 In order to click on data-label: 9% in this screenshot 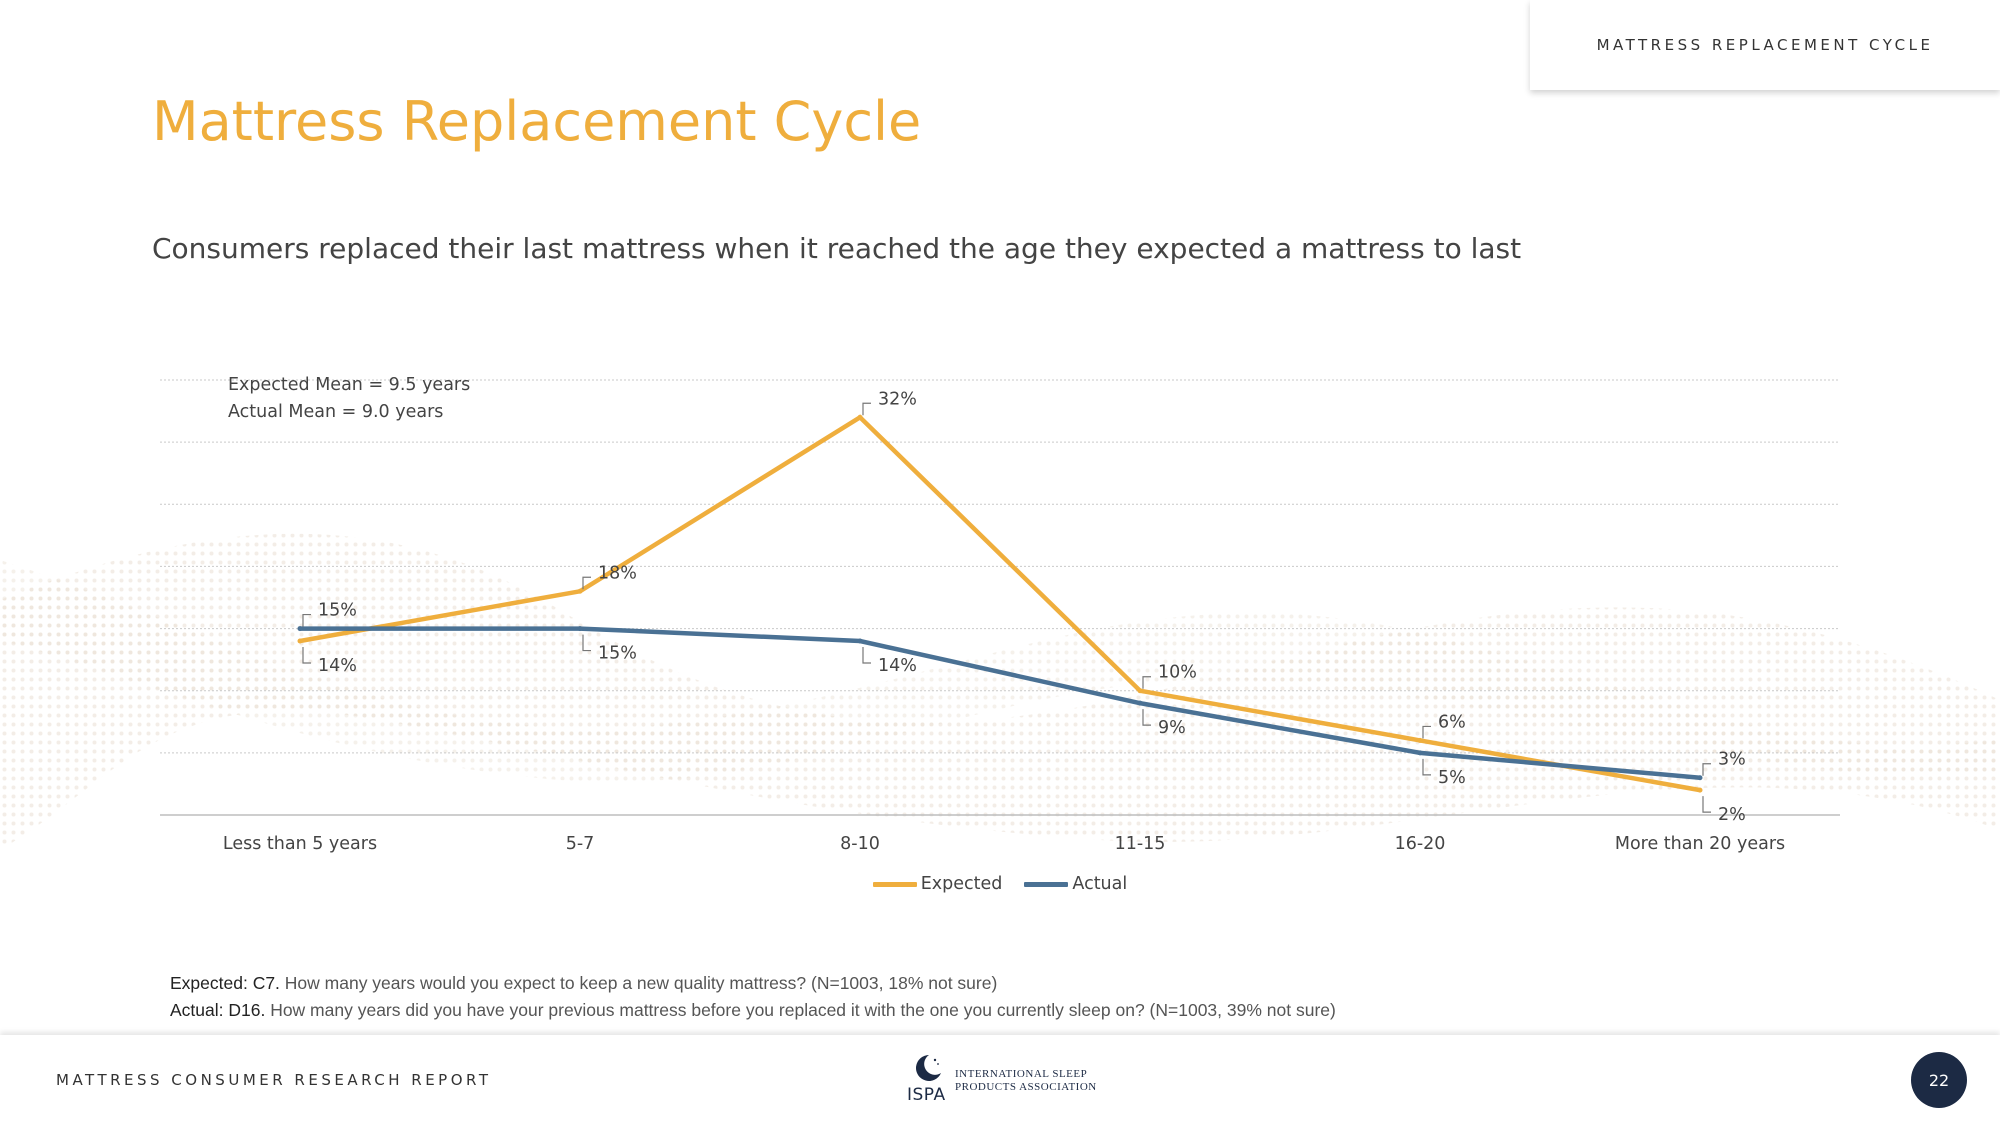, I will do `click(1172, 728)`.